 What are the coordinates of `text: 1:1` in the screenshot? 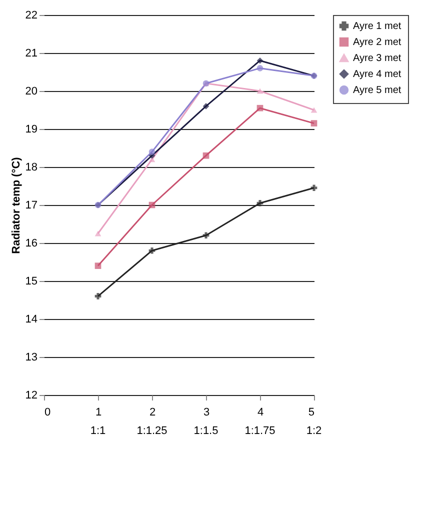 It's located at (98, 431).